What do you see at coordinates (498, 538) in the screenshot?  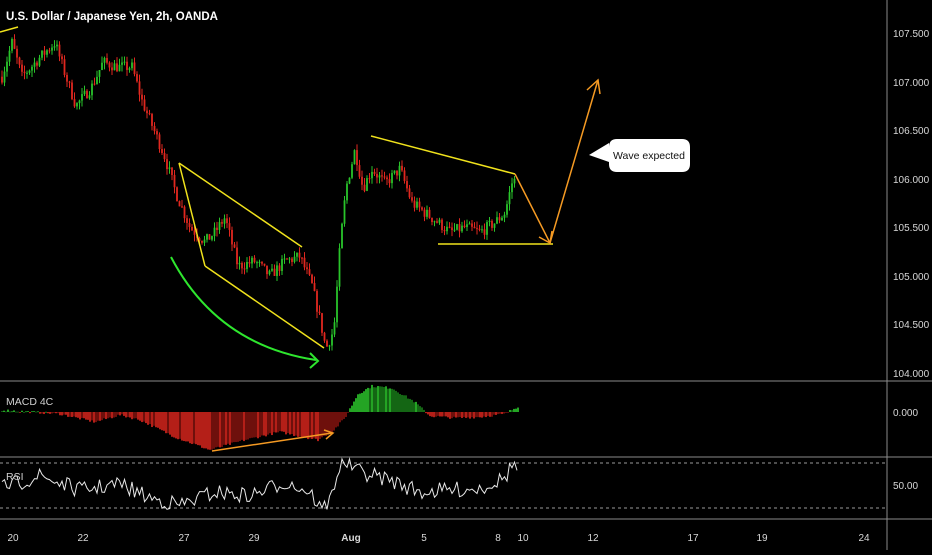 I see `time-tick-label: 8` at bounding box center [498, 538].